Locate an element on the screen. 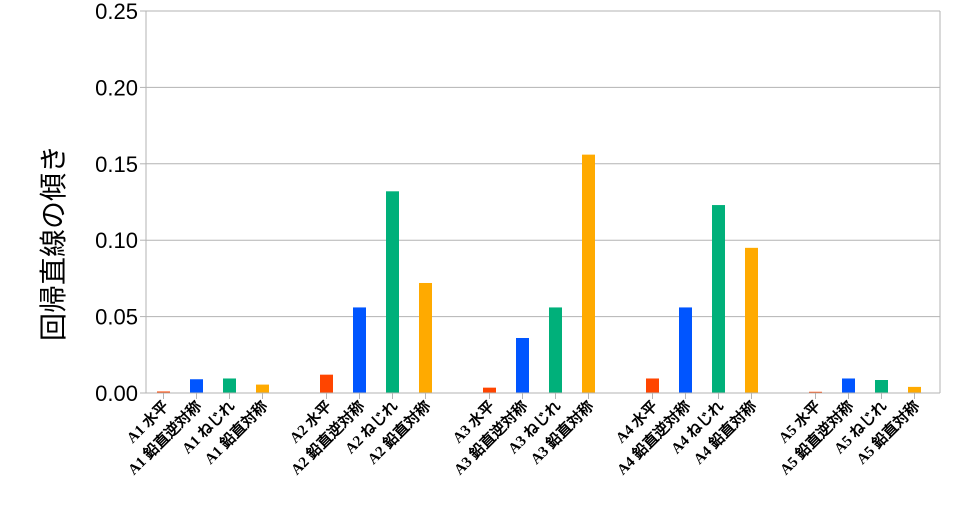  y-axis-title: 回帰直線の傾き is located at coordinates (53, 243).